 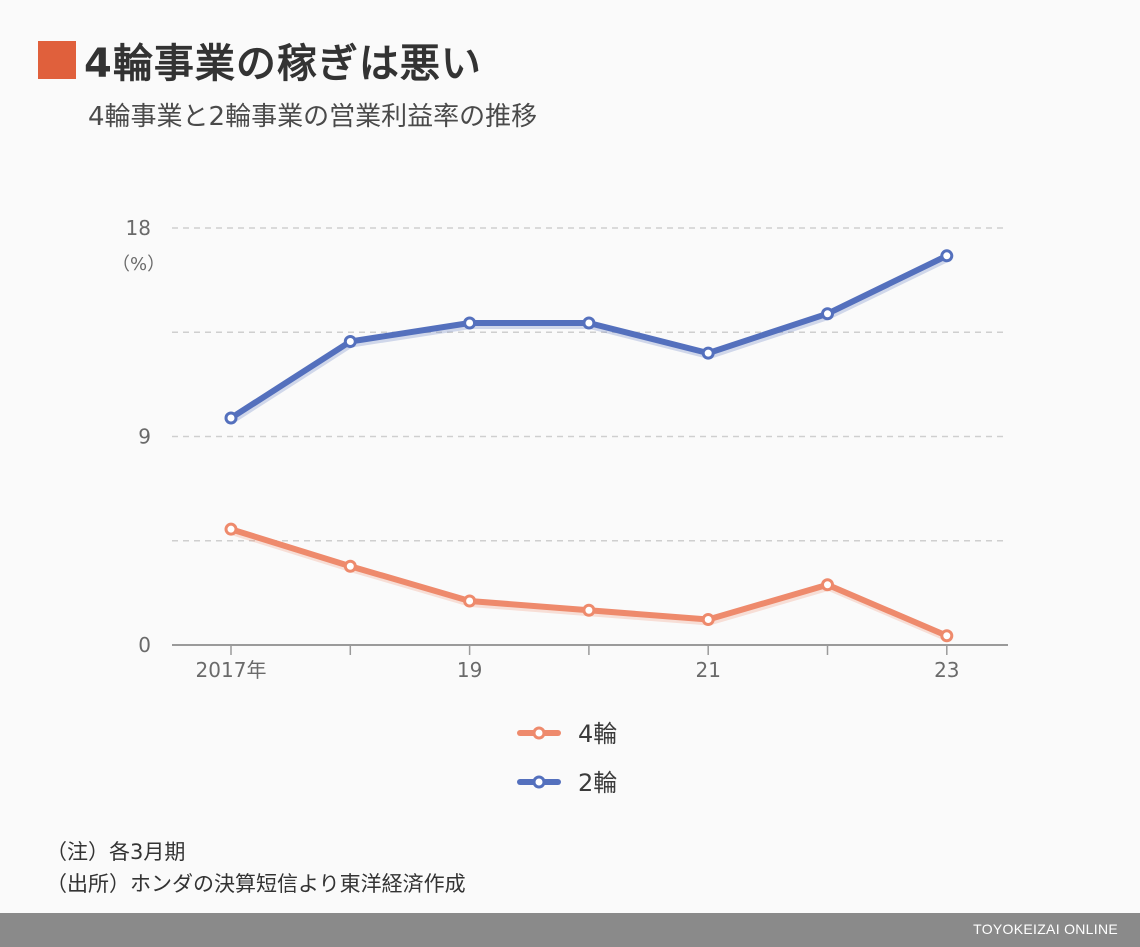 I want to click on y-tick-label: 18, so click(x=138, y=228).